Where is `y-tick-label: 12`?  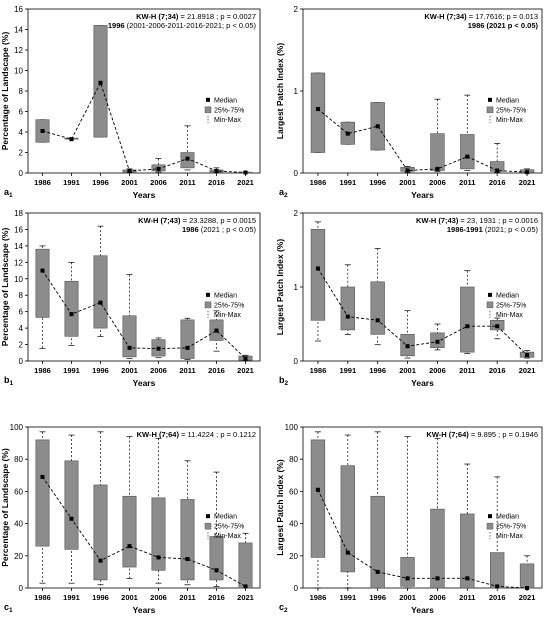
y-tick-label: 12 is located at coordinates (18, 262).